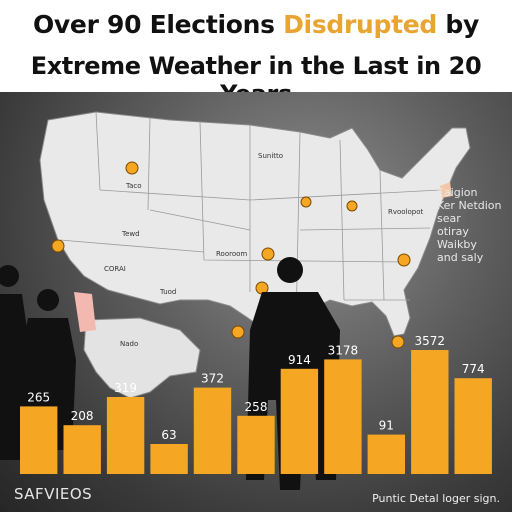  I want to click on map-label: Taco, so click(133, 186).